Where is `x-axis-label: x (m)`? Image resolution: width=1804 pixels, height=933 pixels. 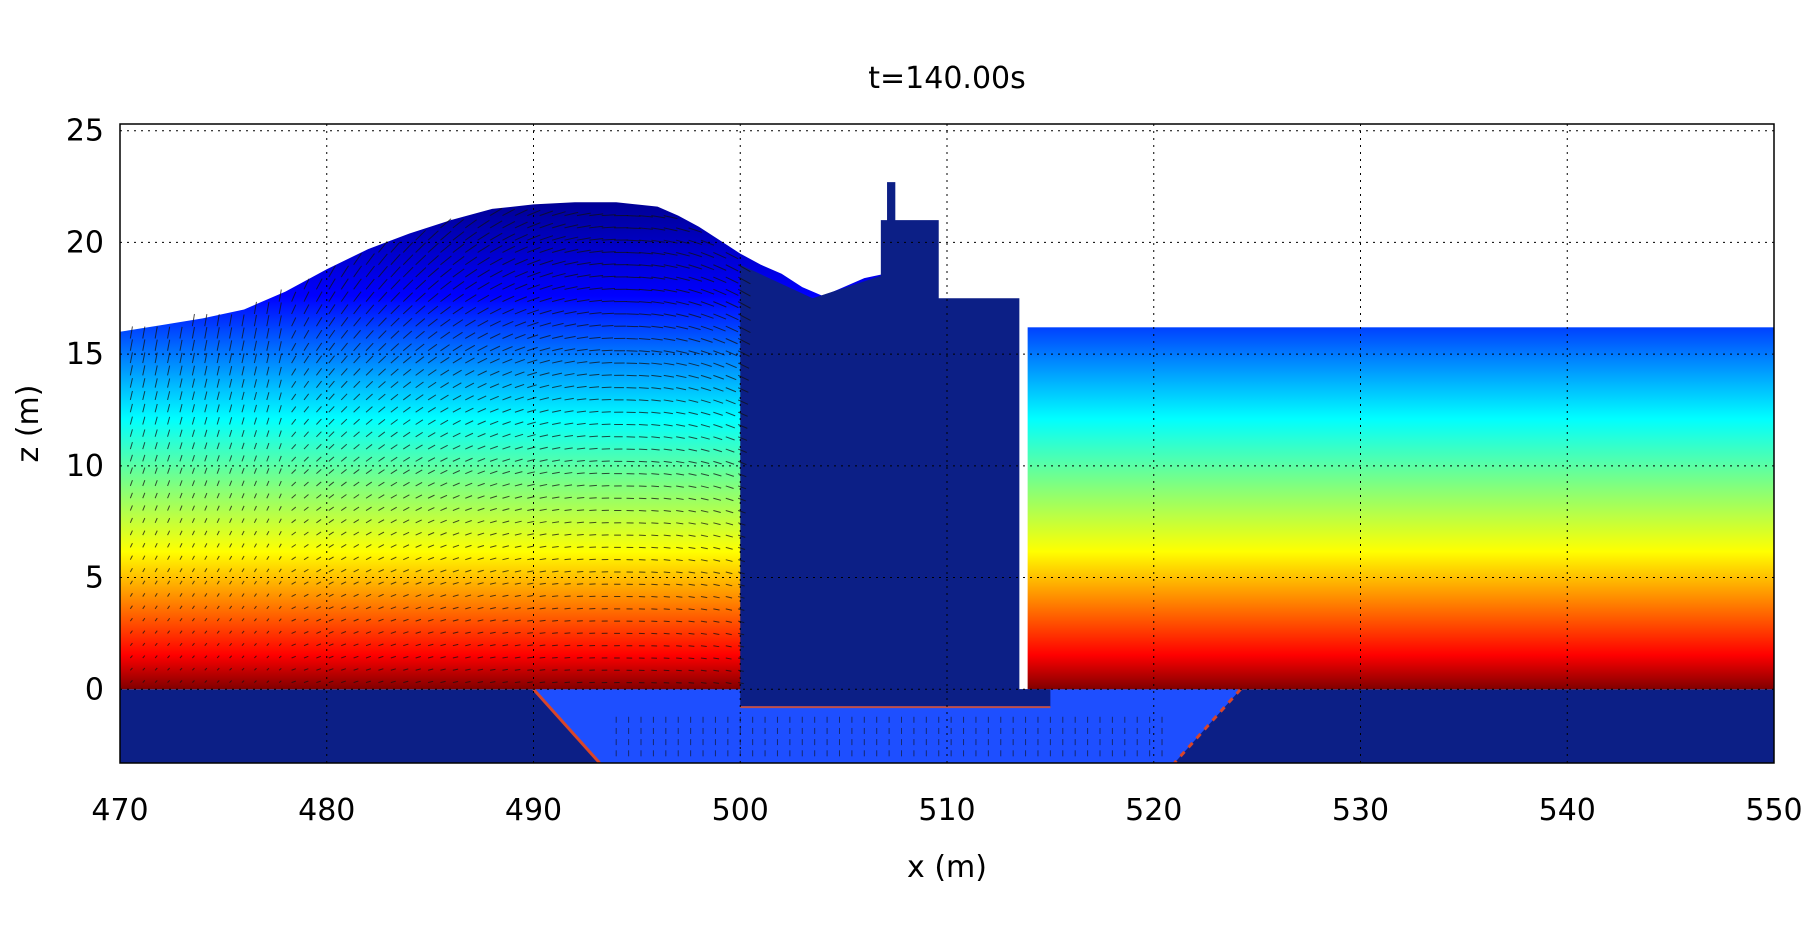
x-axis-label: x (m) is located at coordinates (947, 867).